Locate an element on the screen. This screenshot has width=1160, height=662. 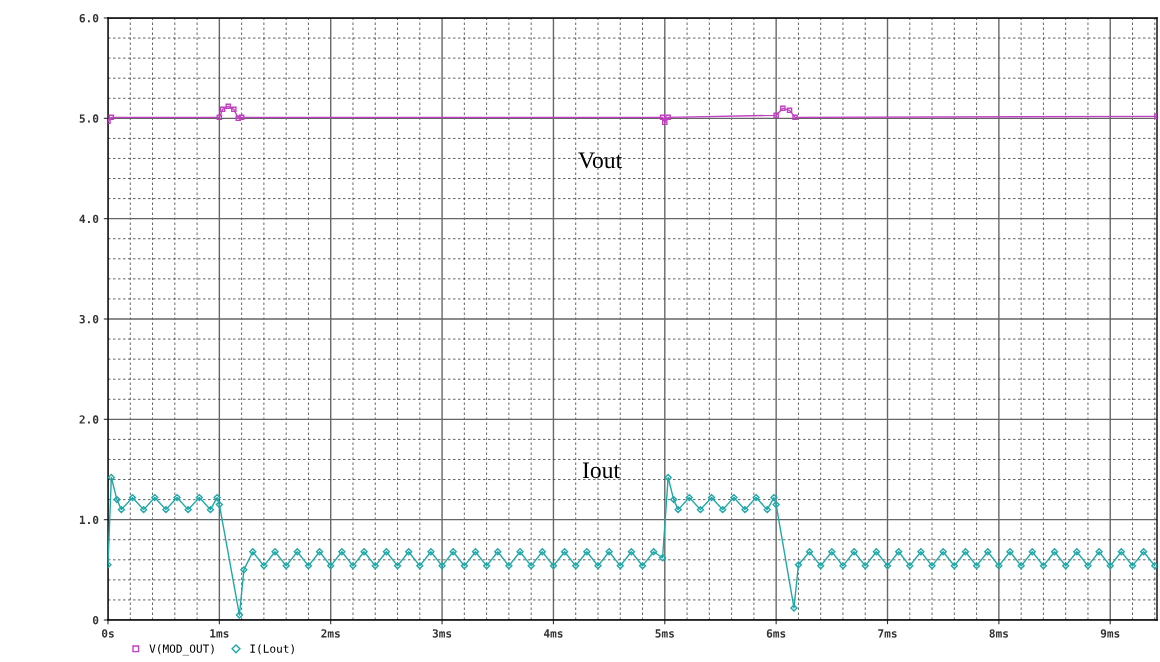
annotation: Iout is located at coordinates (601, 470).